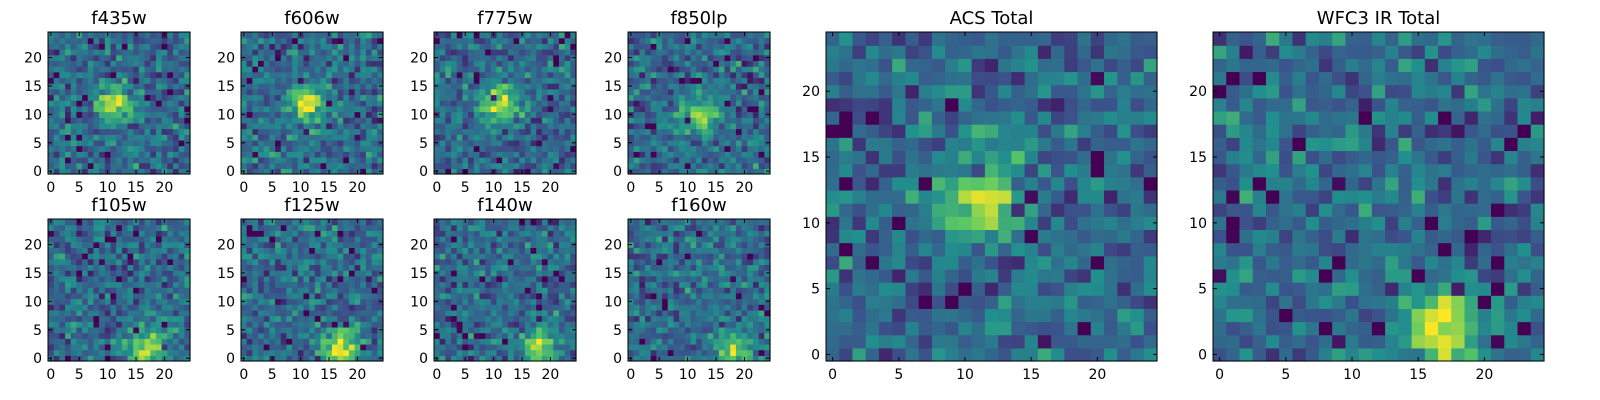 Image resolution: width=1600 pixels, height=400 pixels. What do you see at coordinates (505, 290) in the screenshot?
I see `axes-frame` at bounding box center [505, 290].